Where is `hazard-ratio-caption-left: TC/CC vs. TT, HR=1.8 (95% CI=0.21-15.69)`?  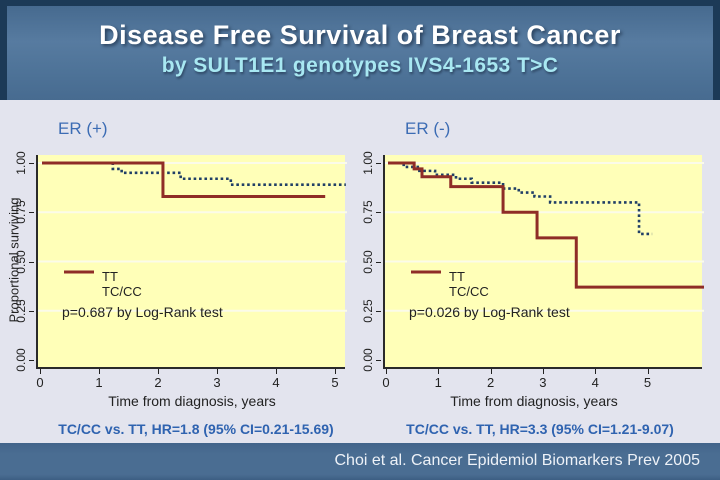
hazard-ratio-caption-left: TC/CC vs. TT, HR=1.8 (95% CI=0.21-15.69) is located at coordinates (196, 429).